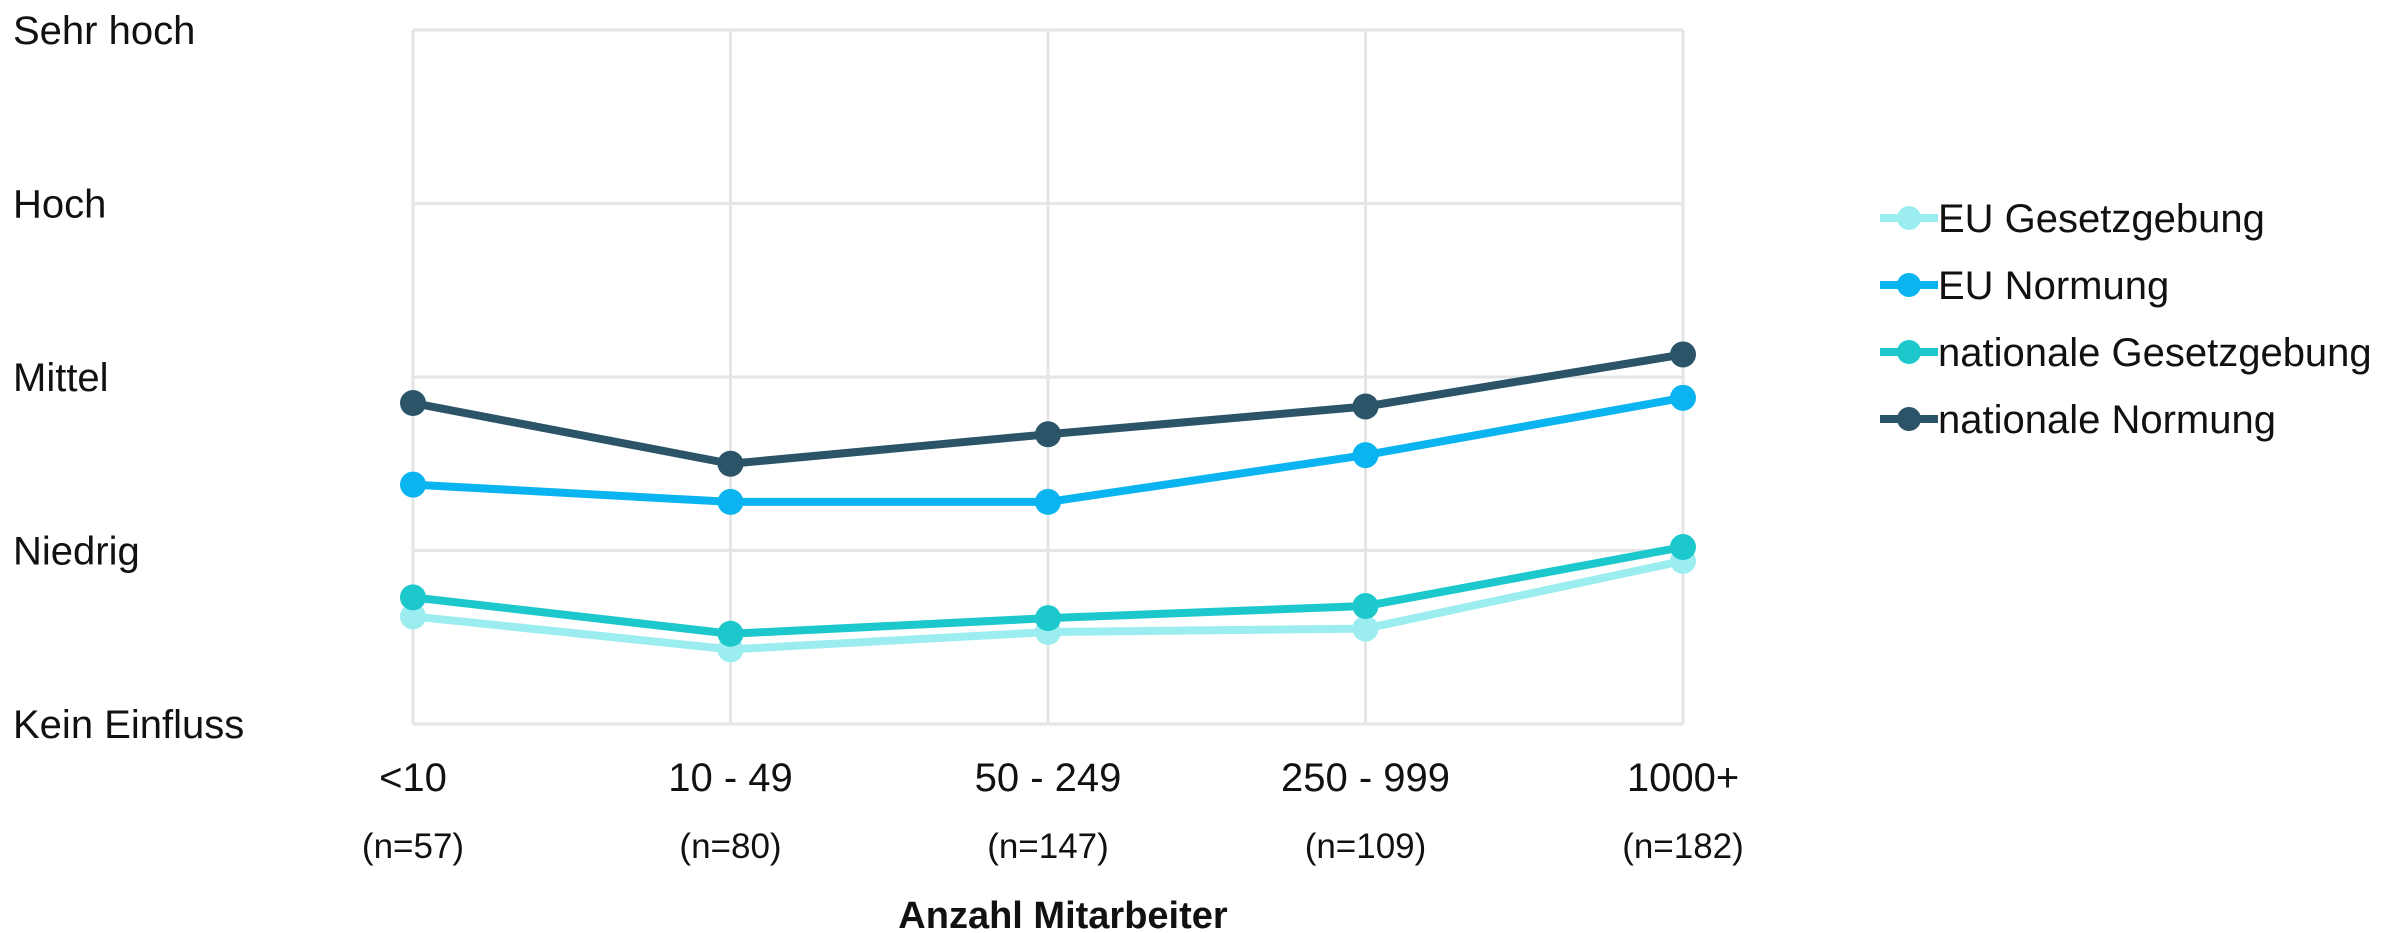 Image resolution: width=2404 pixels, height=933 pixels. What do you see at coordinates (1365, 778) in the screenshot?
I see `x-tick-label: 250 - 999` at bounding box center [1365, 778].